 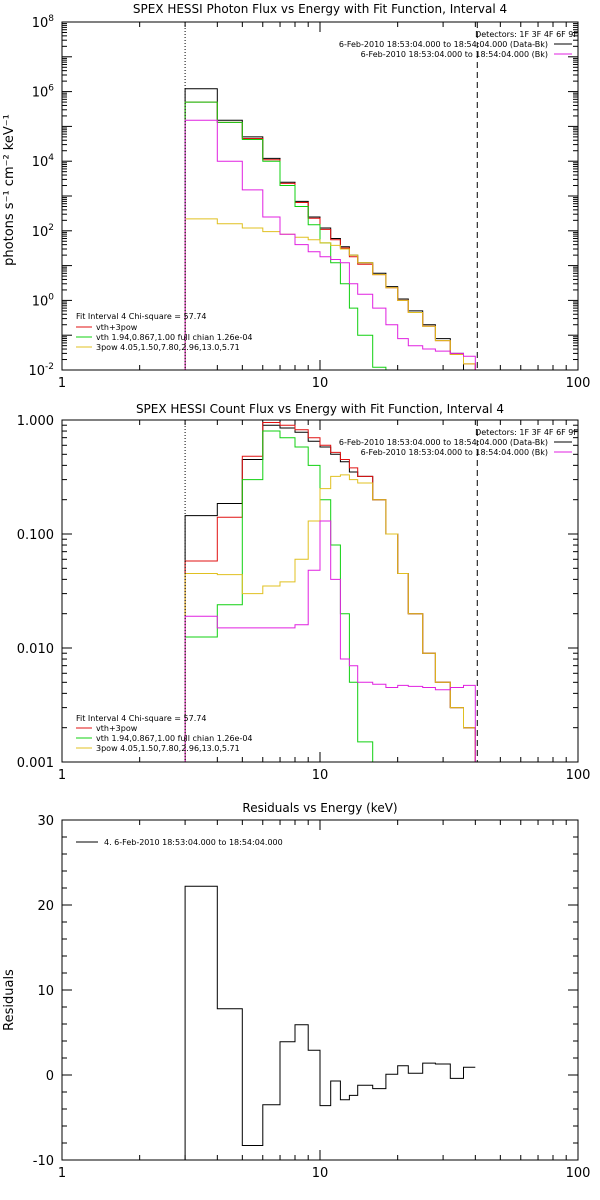 What do you see at coordinates (35, 649) in the screenshot?
I see `y-tick-label: 0.010` at bounding box center [35, 649].